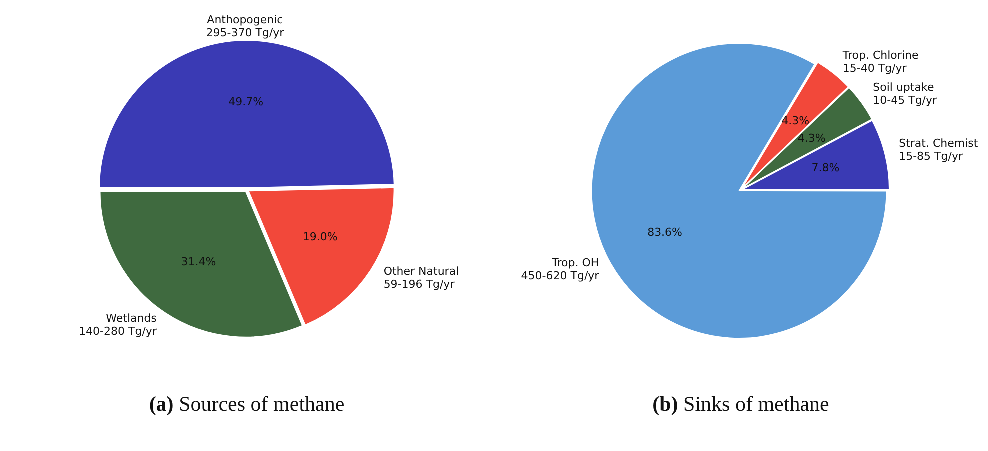 The image size is (988, 451). I want to click on data-label: 49.7%, so click(246, 102).